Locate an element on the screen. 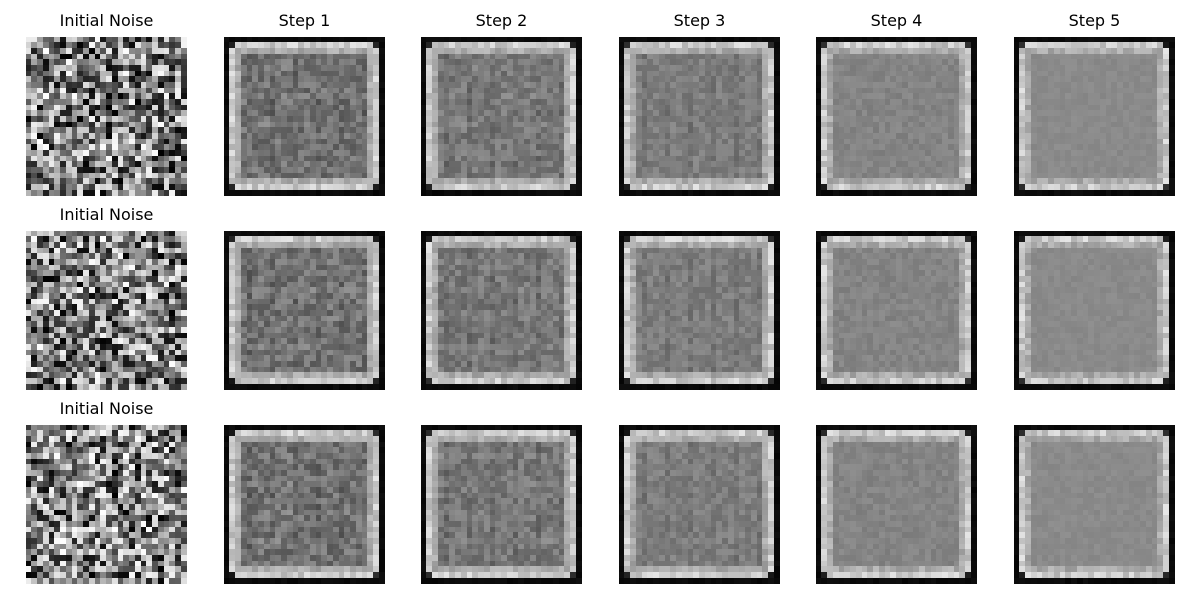  panel-title: Step 1 is located at coordinates (304, 20).